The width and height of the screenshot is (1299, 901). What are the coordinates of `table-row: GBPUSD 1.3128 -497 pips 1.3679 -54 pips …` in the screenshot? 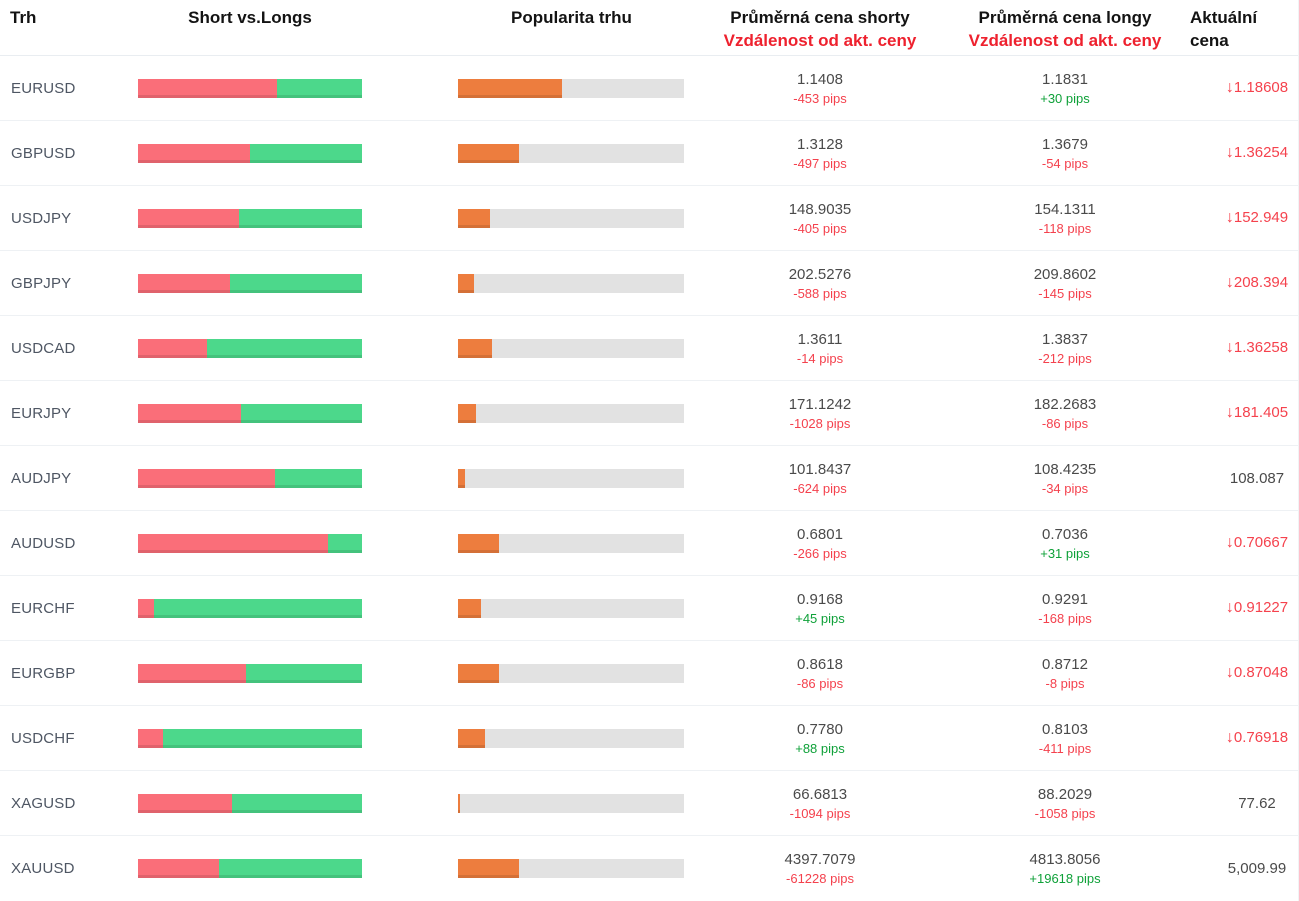 It's located at (649, 153).